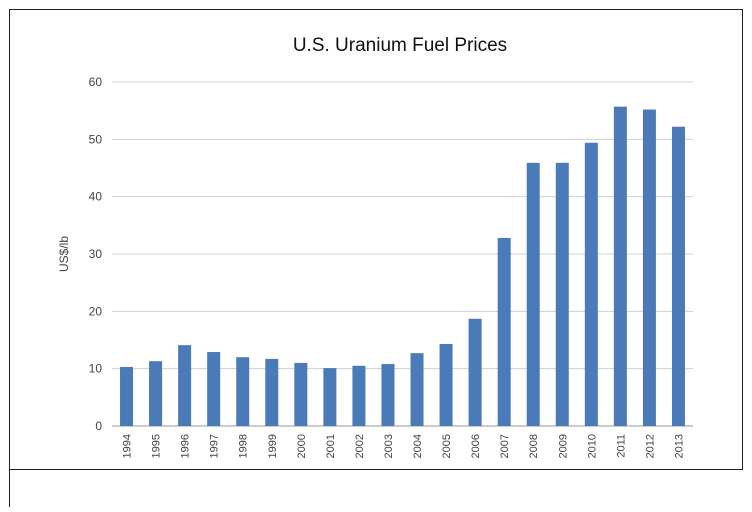 The image size is (752, 512). Describe the element at coordinates (96, 254) in the screenshot. I see `y-tick-label: 30` at that location.